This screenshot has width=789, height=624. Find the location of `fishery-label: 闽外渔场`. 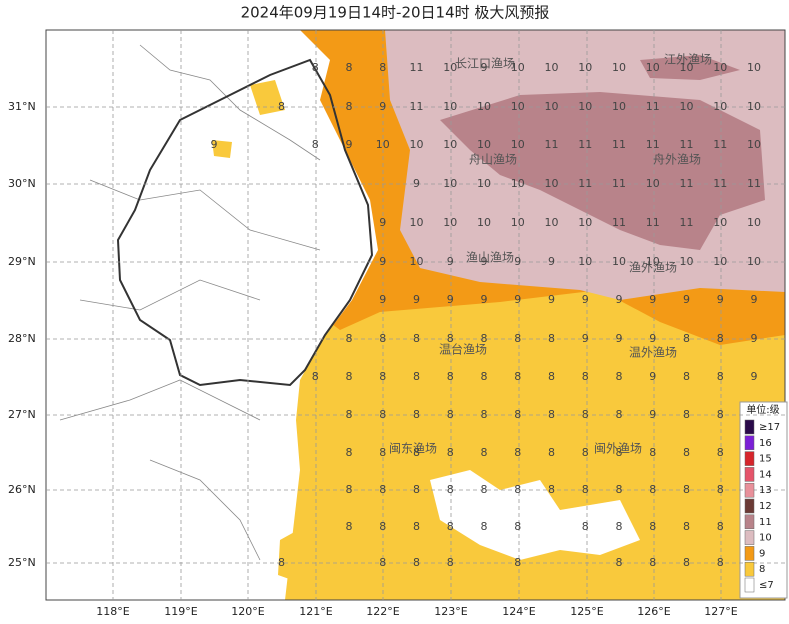

fishery-label: 闽外渔场 is located at coordinates (618, 449).